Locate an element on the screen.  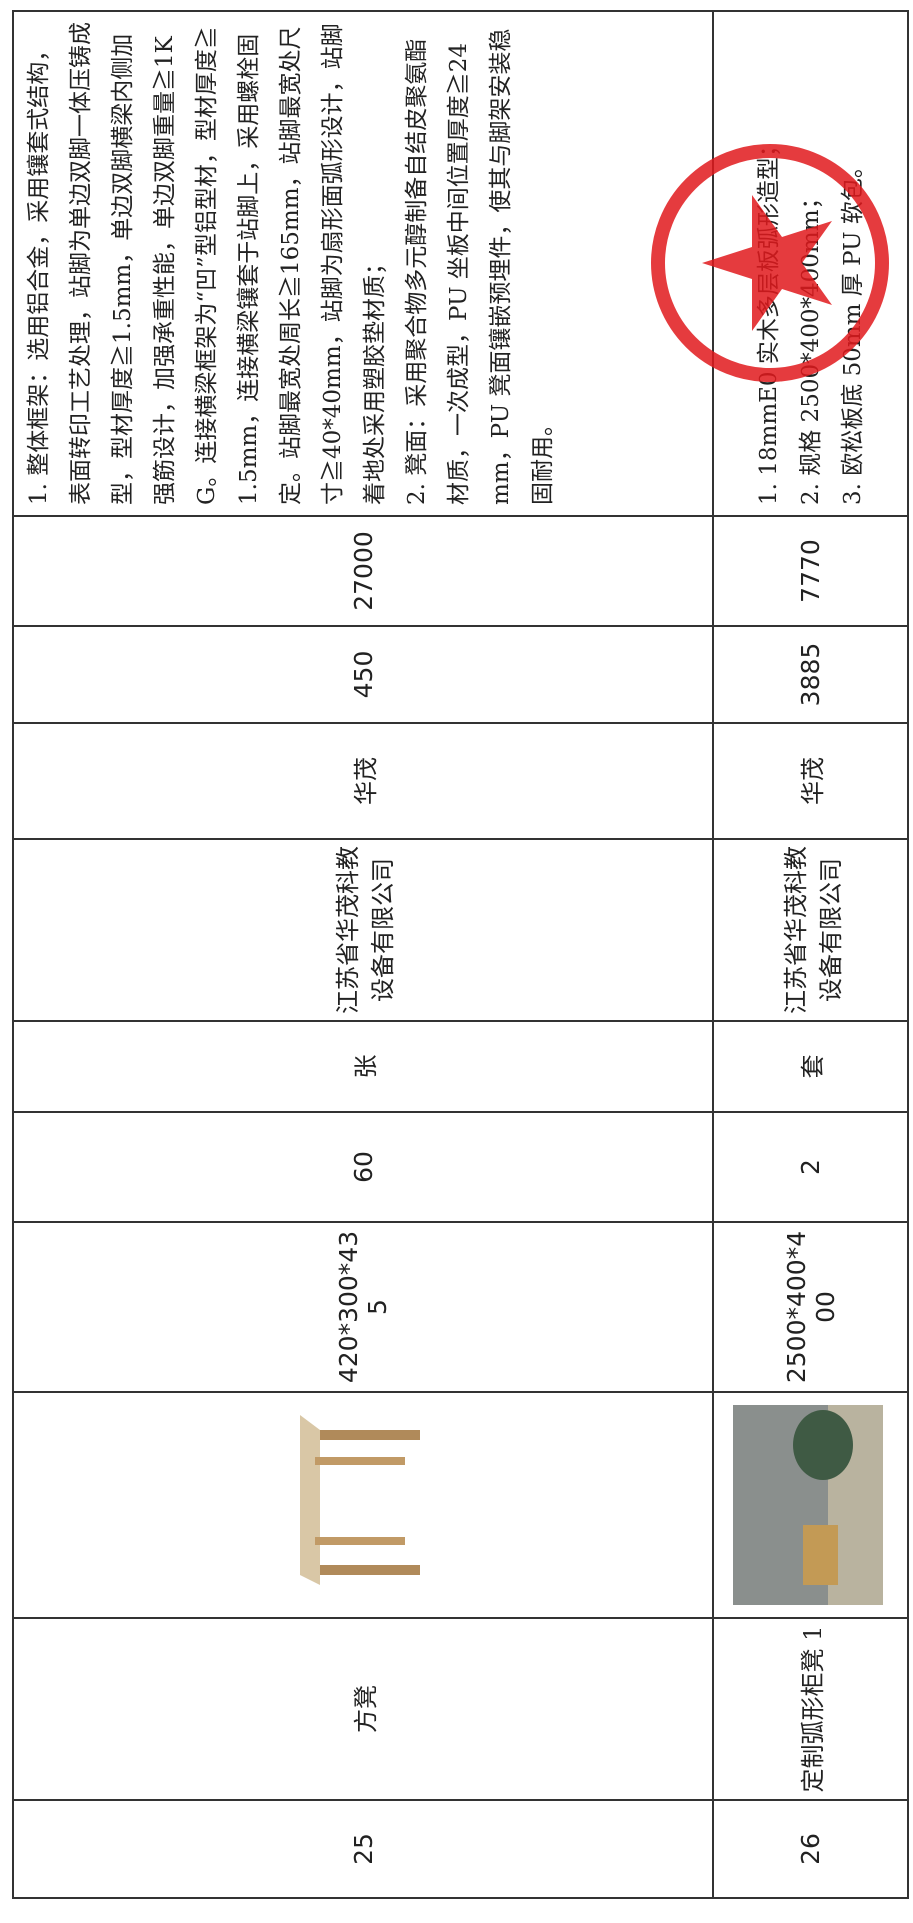
unit: 套 is located at coordinates (810, 1066).